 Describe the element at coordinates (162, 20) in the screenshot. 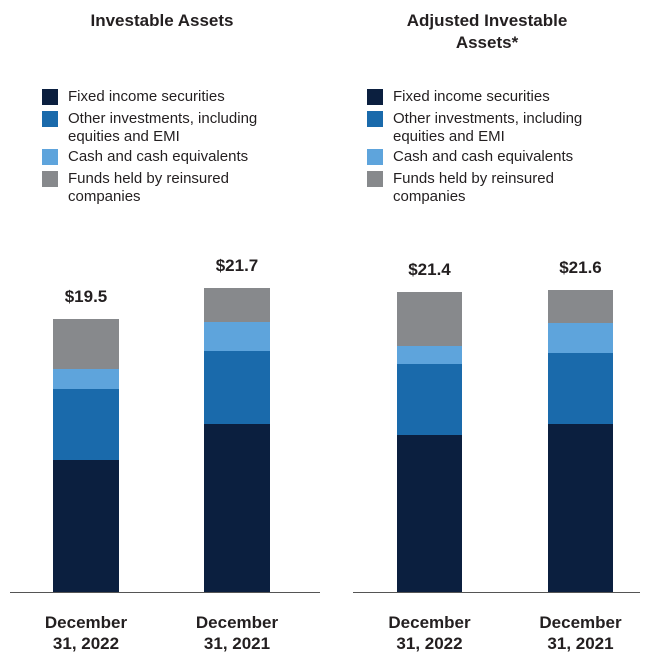

I see `chart-title: Investable Assets` at that location.